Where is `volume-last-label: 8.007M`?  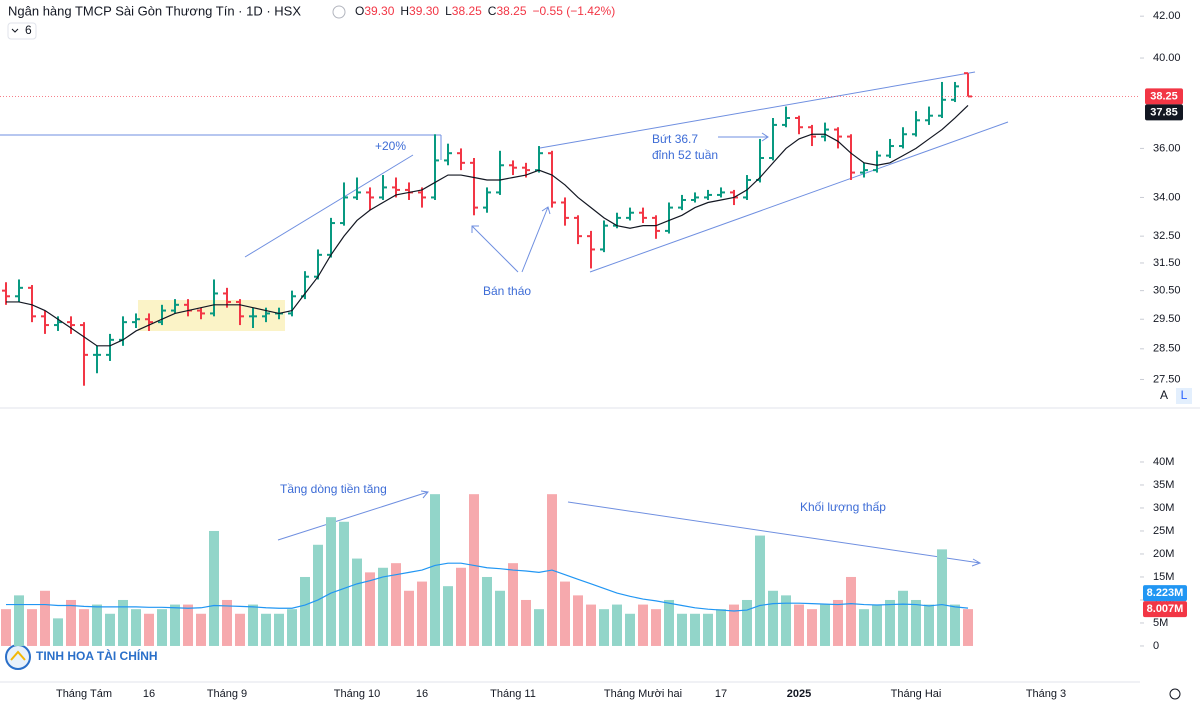
volume-last-label: 8.007M is located at coordinates (1165, 609).